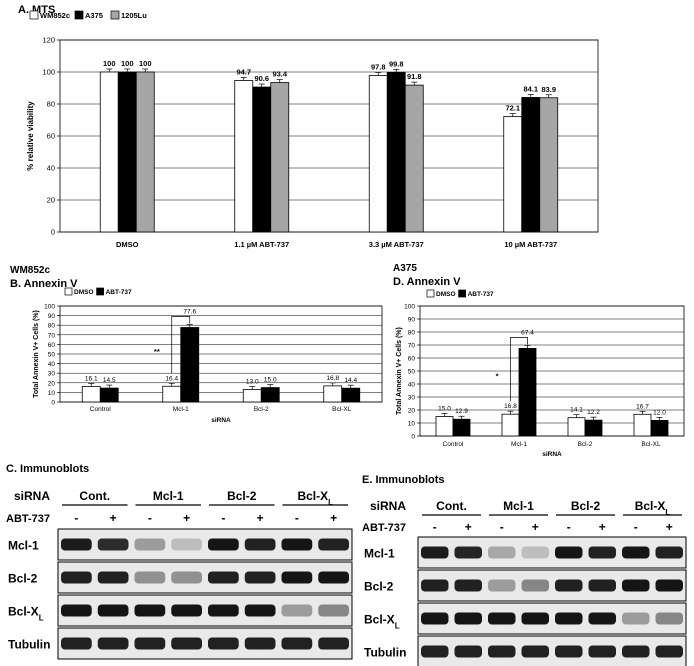 This screenshot has height=666, width=694. What do you see at coordinates (461, 411) in the screenshot?
I see `data-label: 12.9` at bounding box center [461, 411].